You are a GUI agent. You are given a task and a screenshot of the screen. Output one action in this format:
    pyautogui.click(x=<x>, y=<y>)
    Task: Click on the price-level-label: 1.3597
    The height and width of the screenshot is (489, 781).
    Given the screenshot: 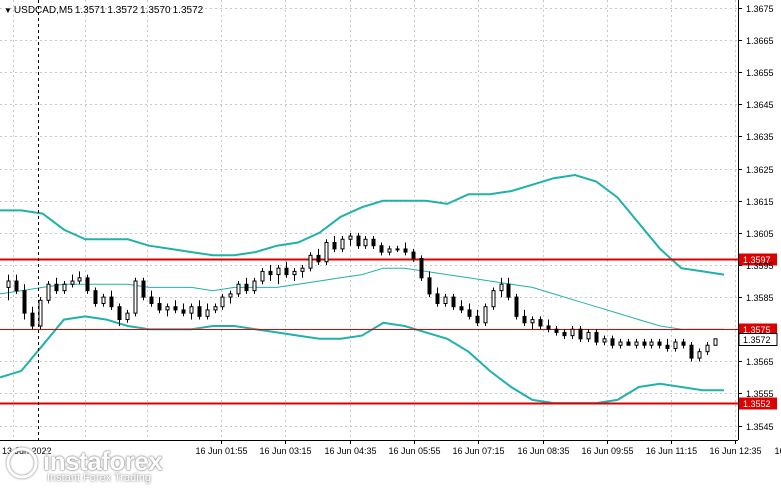 What is the action you would take?
    pyautogui.click(x=757, y=260)
    